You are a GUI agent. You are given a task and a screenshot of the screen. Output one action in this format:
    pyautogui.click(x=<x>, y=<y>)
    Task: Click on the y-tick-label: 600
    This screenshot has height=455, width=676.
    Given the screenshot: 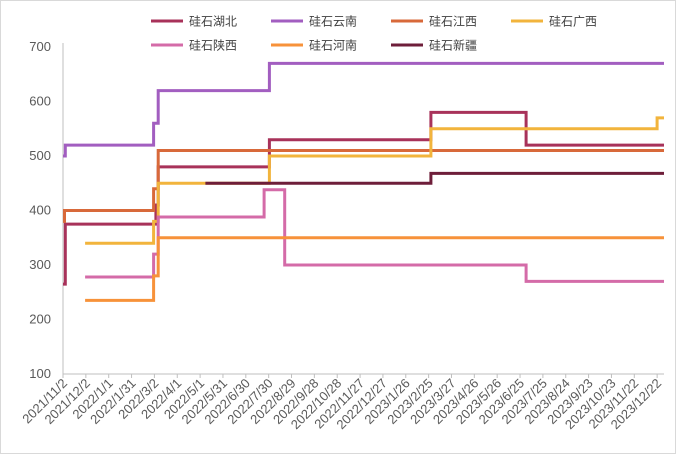 What is the action you would take?
    pyautogui.click(x=40, y=101)
    